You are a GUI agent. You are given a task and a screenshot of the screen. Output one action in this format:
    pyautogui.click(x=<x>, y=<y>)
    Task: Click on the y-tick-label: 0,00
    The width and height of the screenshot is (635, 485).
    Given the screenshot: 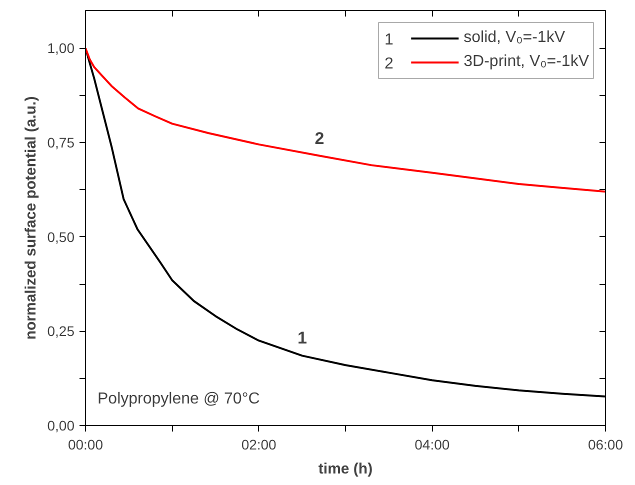 What is the action you would take?
    pyautogui.click(x=61, y=426)
    